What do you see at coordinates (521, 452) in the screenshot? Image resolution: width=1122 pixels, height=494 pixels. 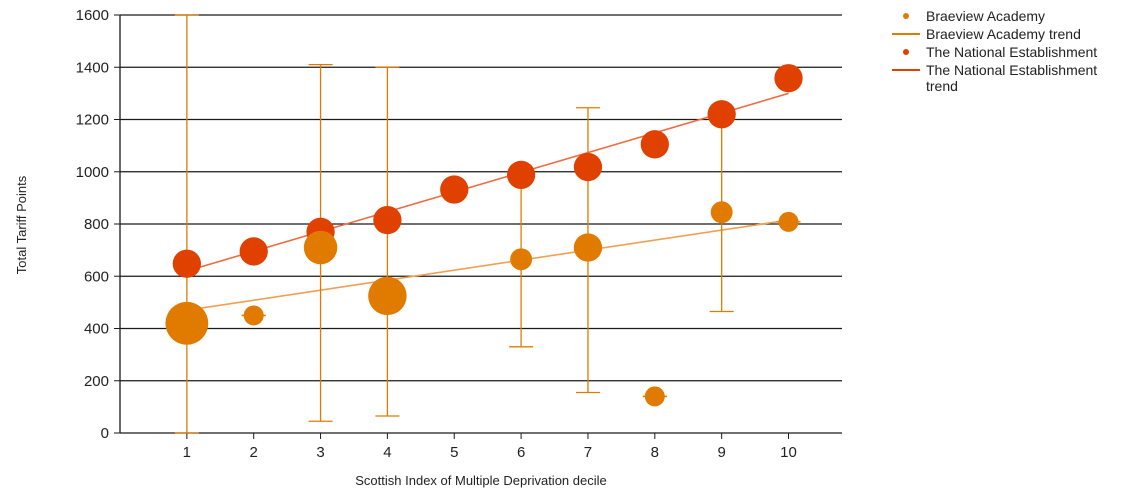 I see `x-tick-label: 6` at bounding box center [521, 452].